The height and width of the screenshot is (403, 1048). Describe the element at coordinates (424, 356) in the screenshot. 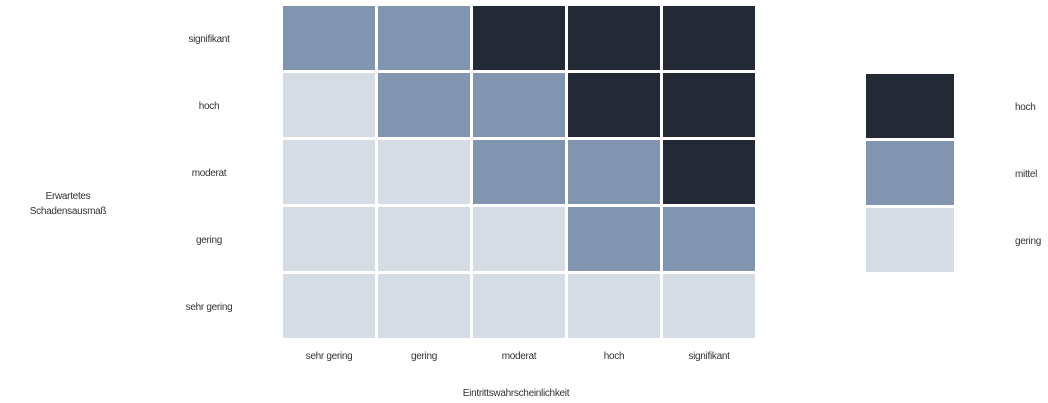

I see `x-tick-label: gering` at that location.